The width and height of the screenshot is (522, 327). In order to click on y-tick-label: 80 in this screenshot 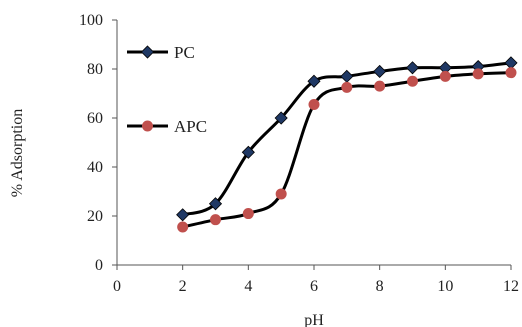, I will do `click(95, 69)`.